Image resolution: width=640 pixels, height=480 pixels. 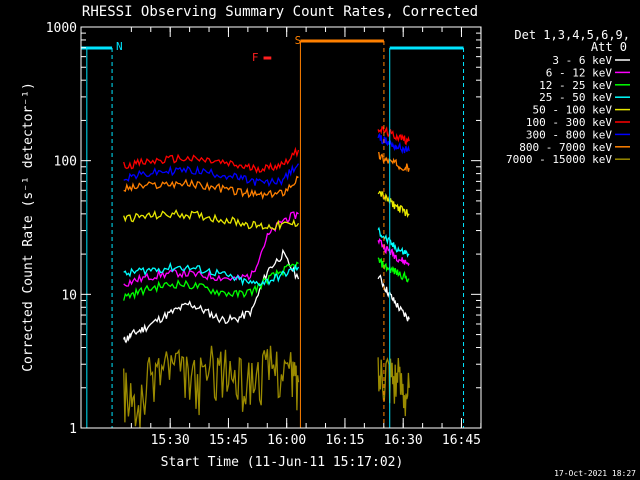 I want to click on series-300-800-kev, so click(x=266, y=160).